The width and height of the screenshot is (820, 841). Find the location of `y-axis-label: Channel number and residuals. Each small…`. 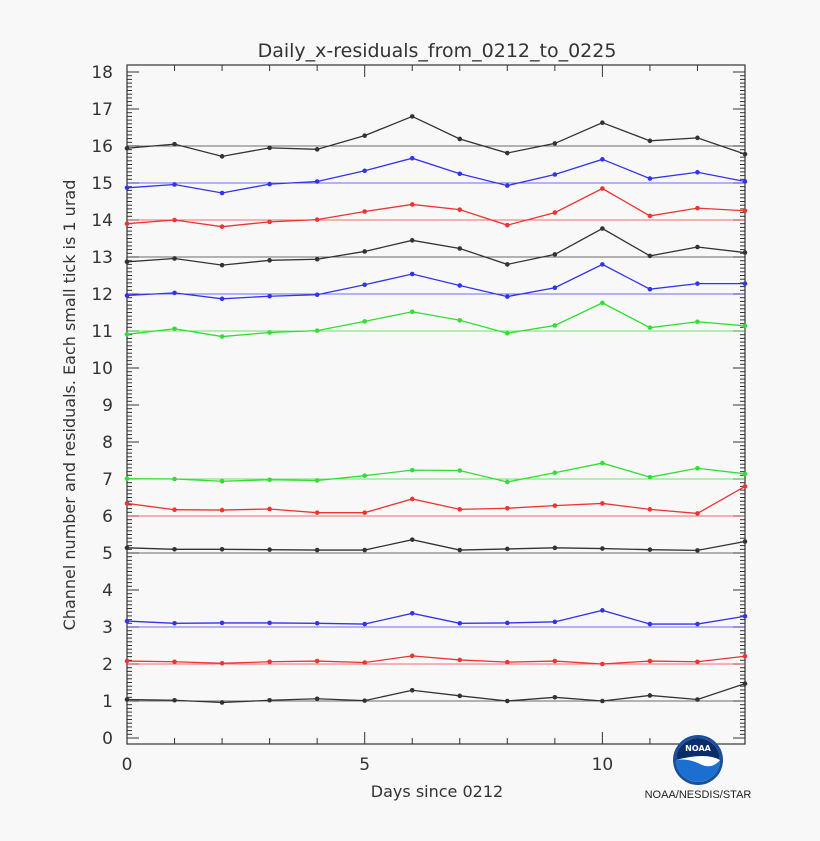

y-axis-label: Channel number and residuals. Each small… is located at coordinates (69, 405).